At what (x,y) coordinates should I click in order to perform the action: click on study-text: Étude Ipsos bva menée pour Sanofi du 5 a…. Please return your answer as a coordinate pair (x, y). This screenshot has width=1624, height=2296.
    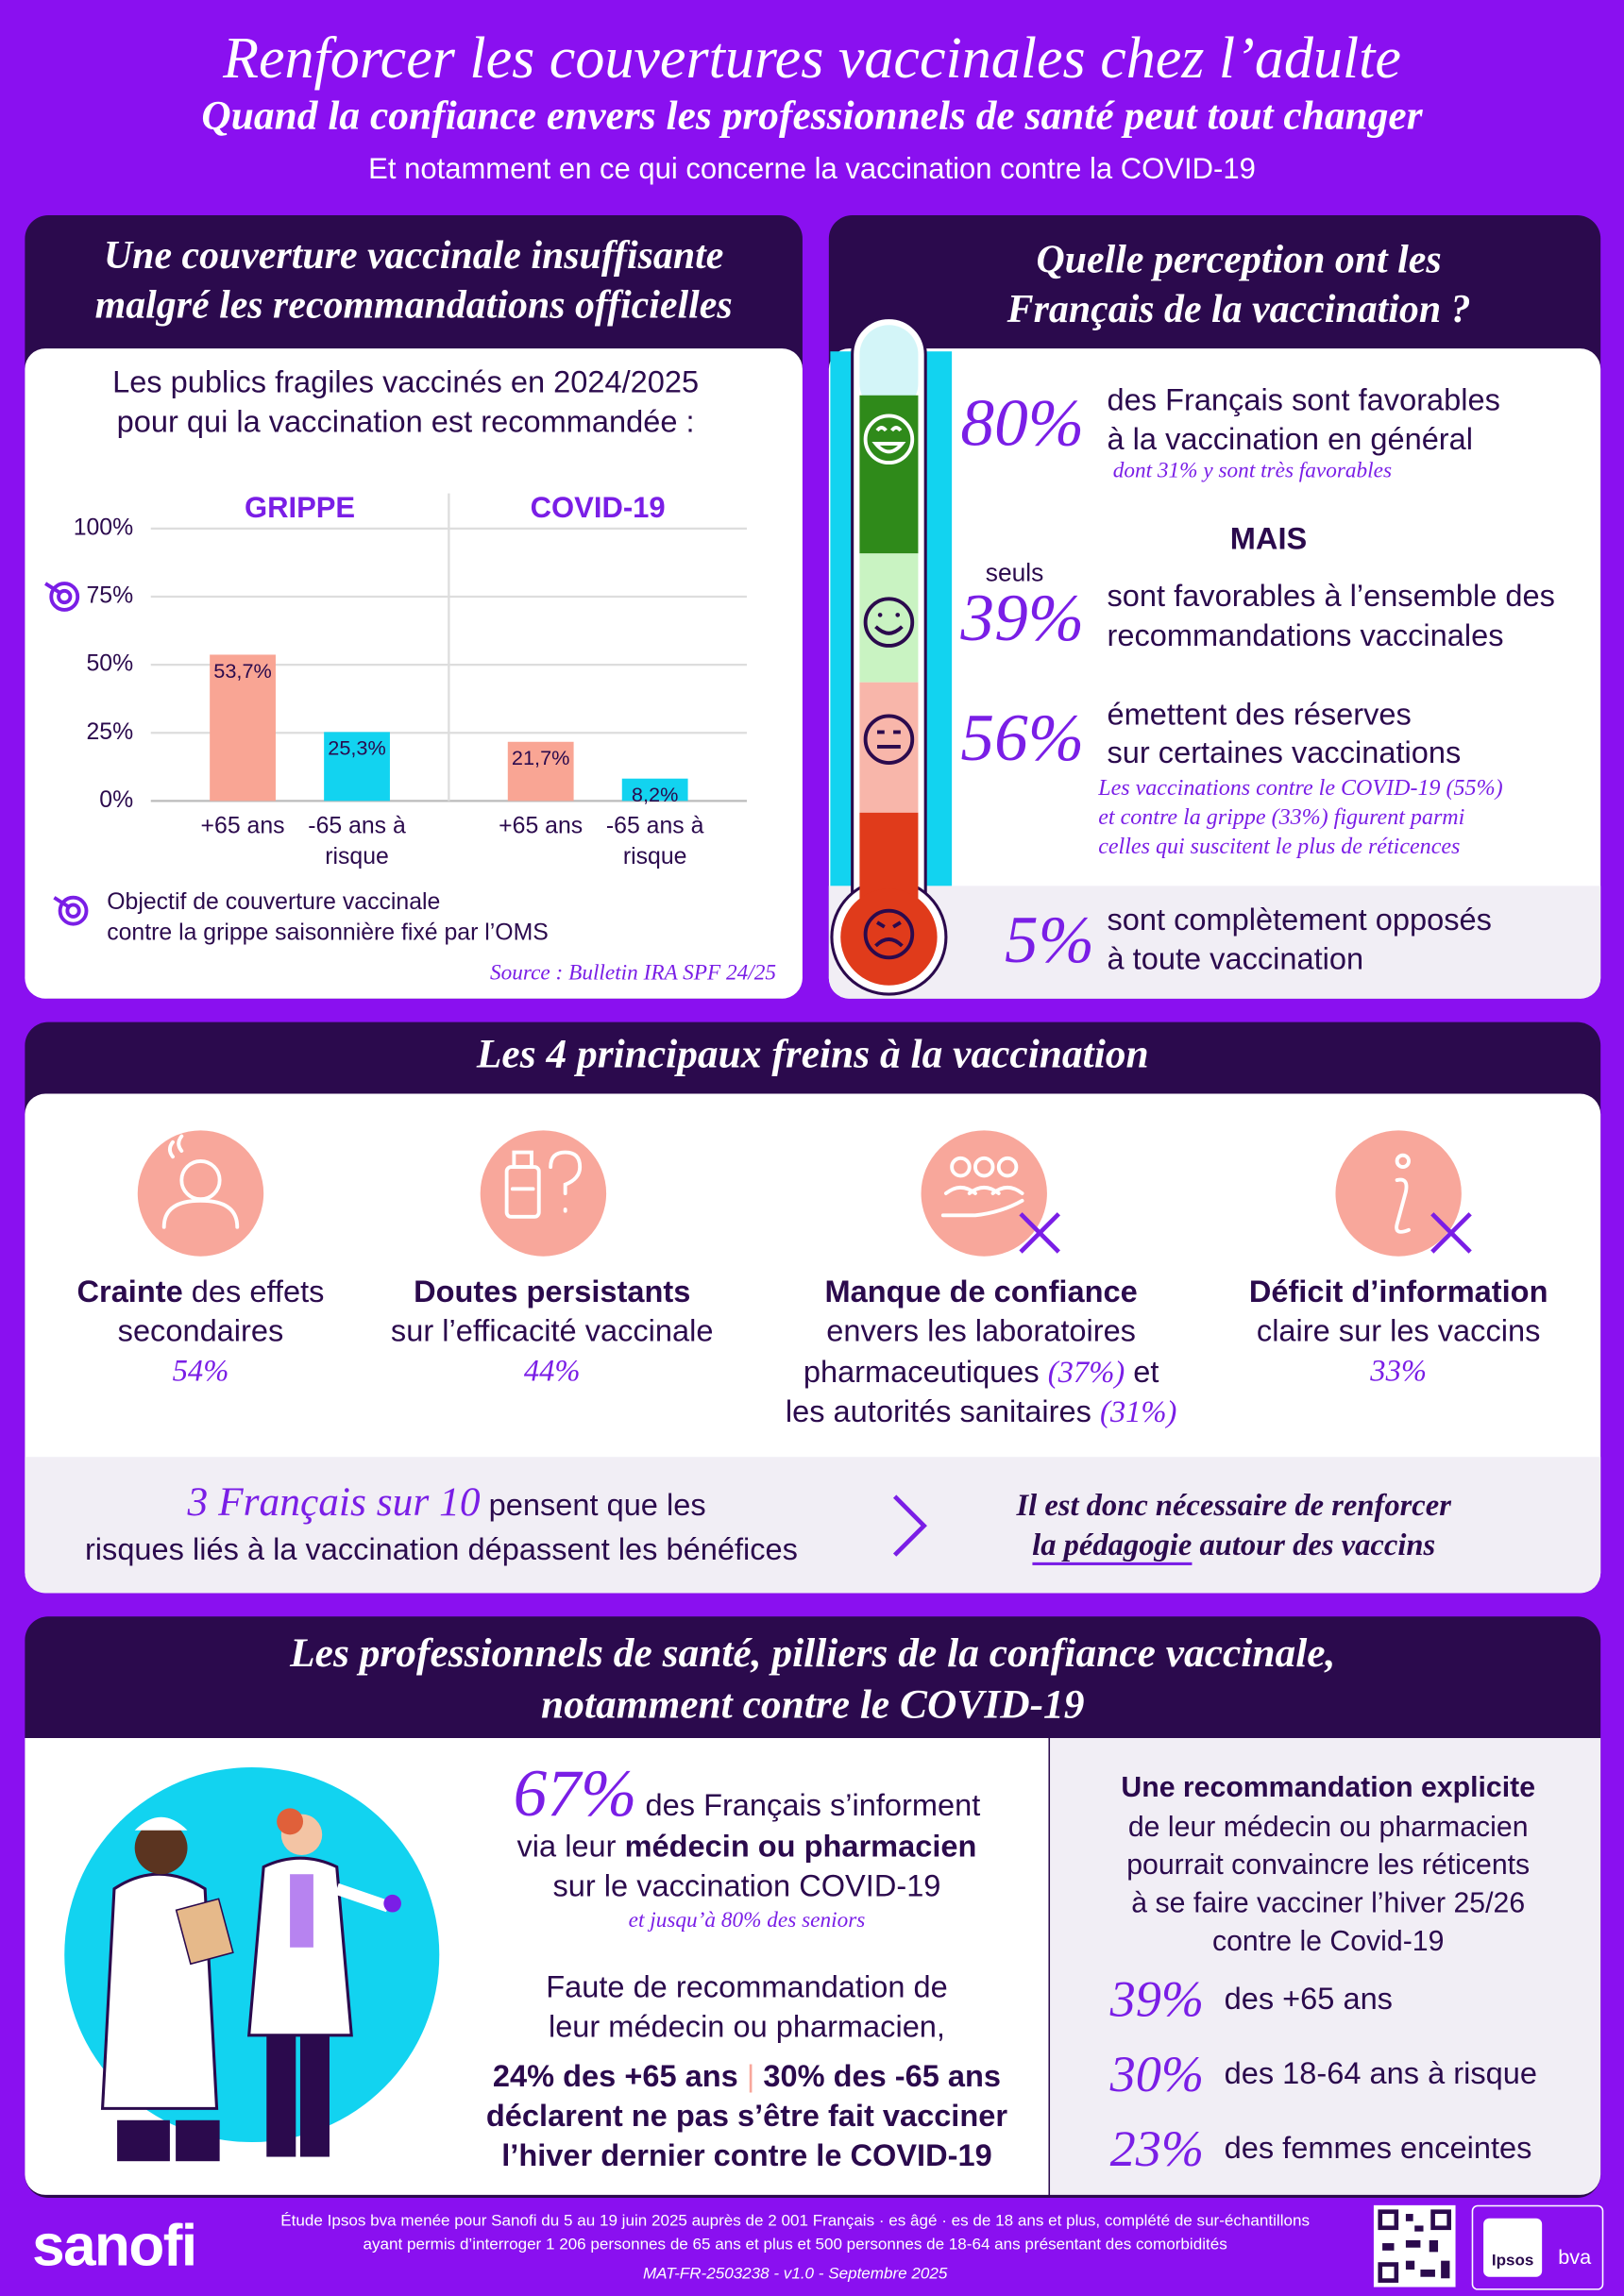
    Looking at the image, I should click on (795, 2221).